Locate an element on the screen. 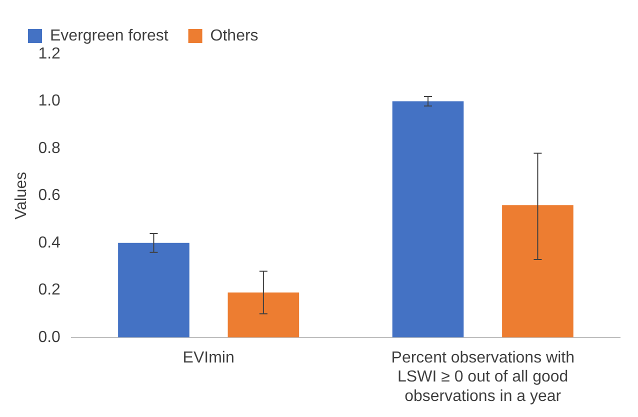 The height and width of the screenshot is (417, 638). y-tick-label: 1.0 is located at coordinates (49, 101).